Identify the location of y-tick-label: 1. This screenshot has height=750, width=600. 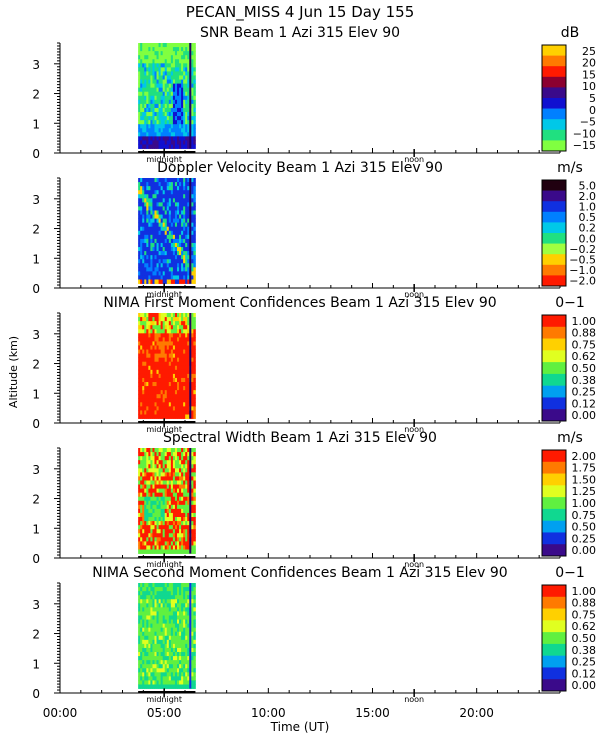
(36, 394).